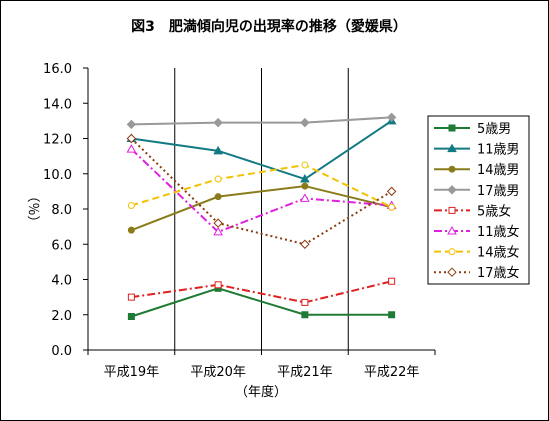 The width and height of the screenshot is (549, 421). I want to click on legend-box, so click(478, 200).